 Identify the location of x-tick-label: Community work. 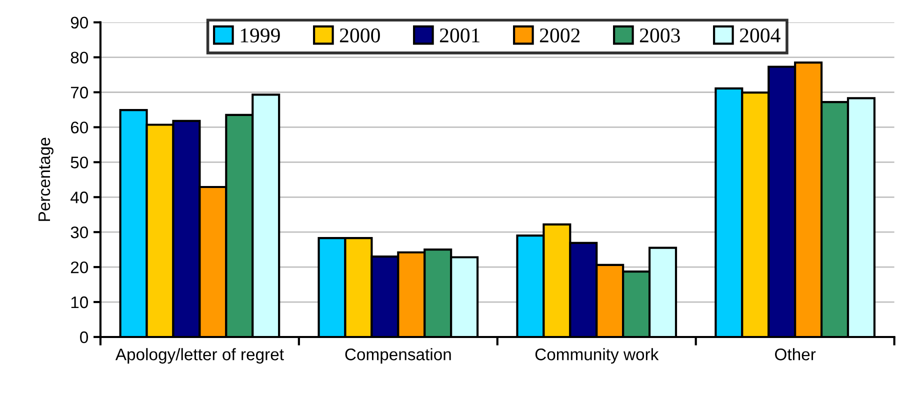
(597, 356).